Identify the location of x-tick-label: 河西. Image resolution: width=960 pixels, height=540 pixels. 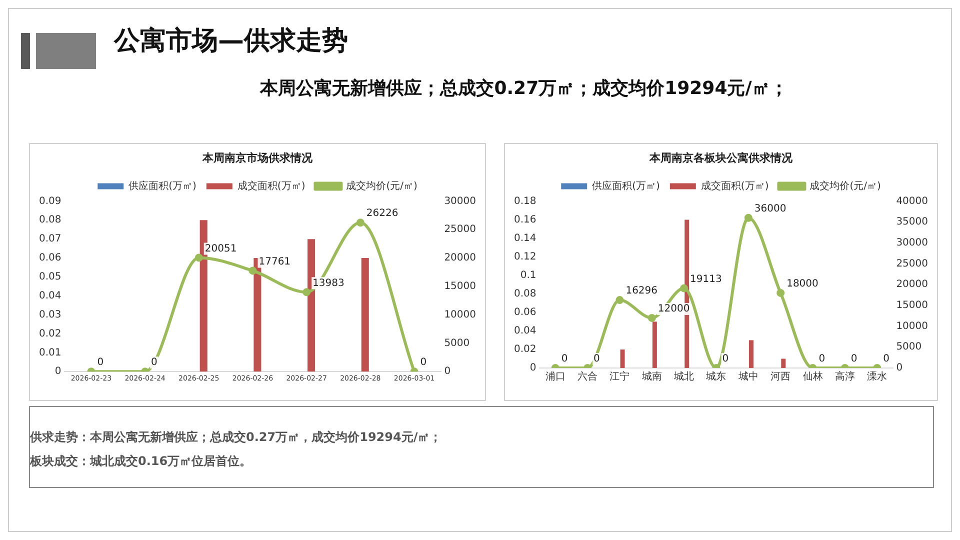
(780, 376).